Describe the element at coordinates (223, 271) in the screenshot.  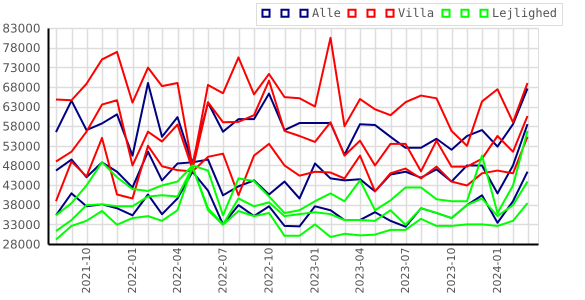
I see `x-tick-label: 2022-07` at that location.